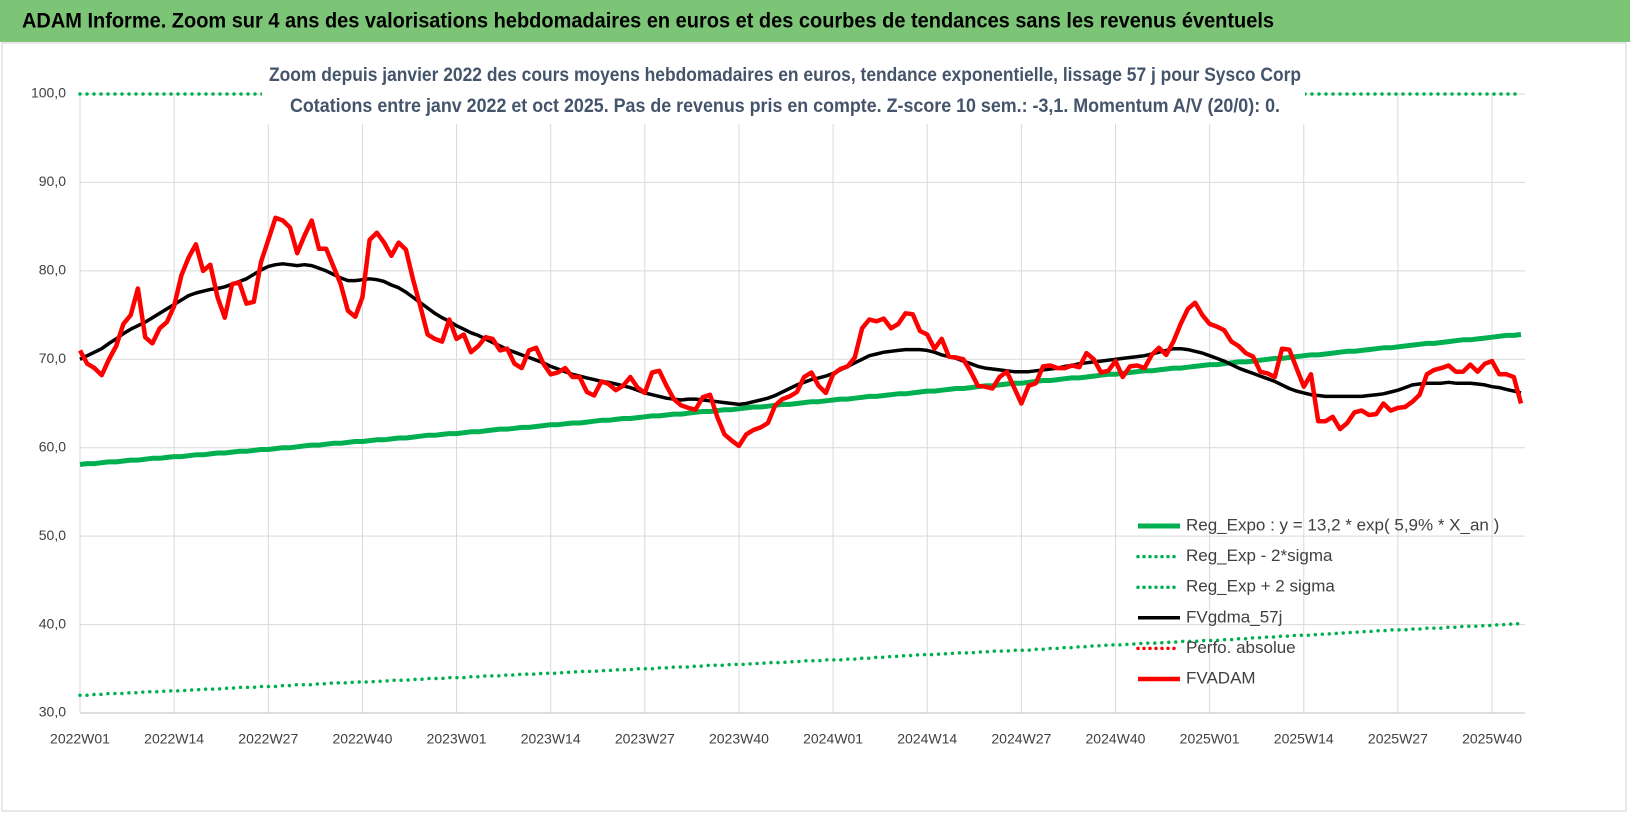  I want to click on legend-label: Reg_Exp + 2 sigma, so click(1260, 586).